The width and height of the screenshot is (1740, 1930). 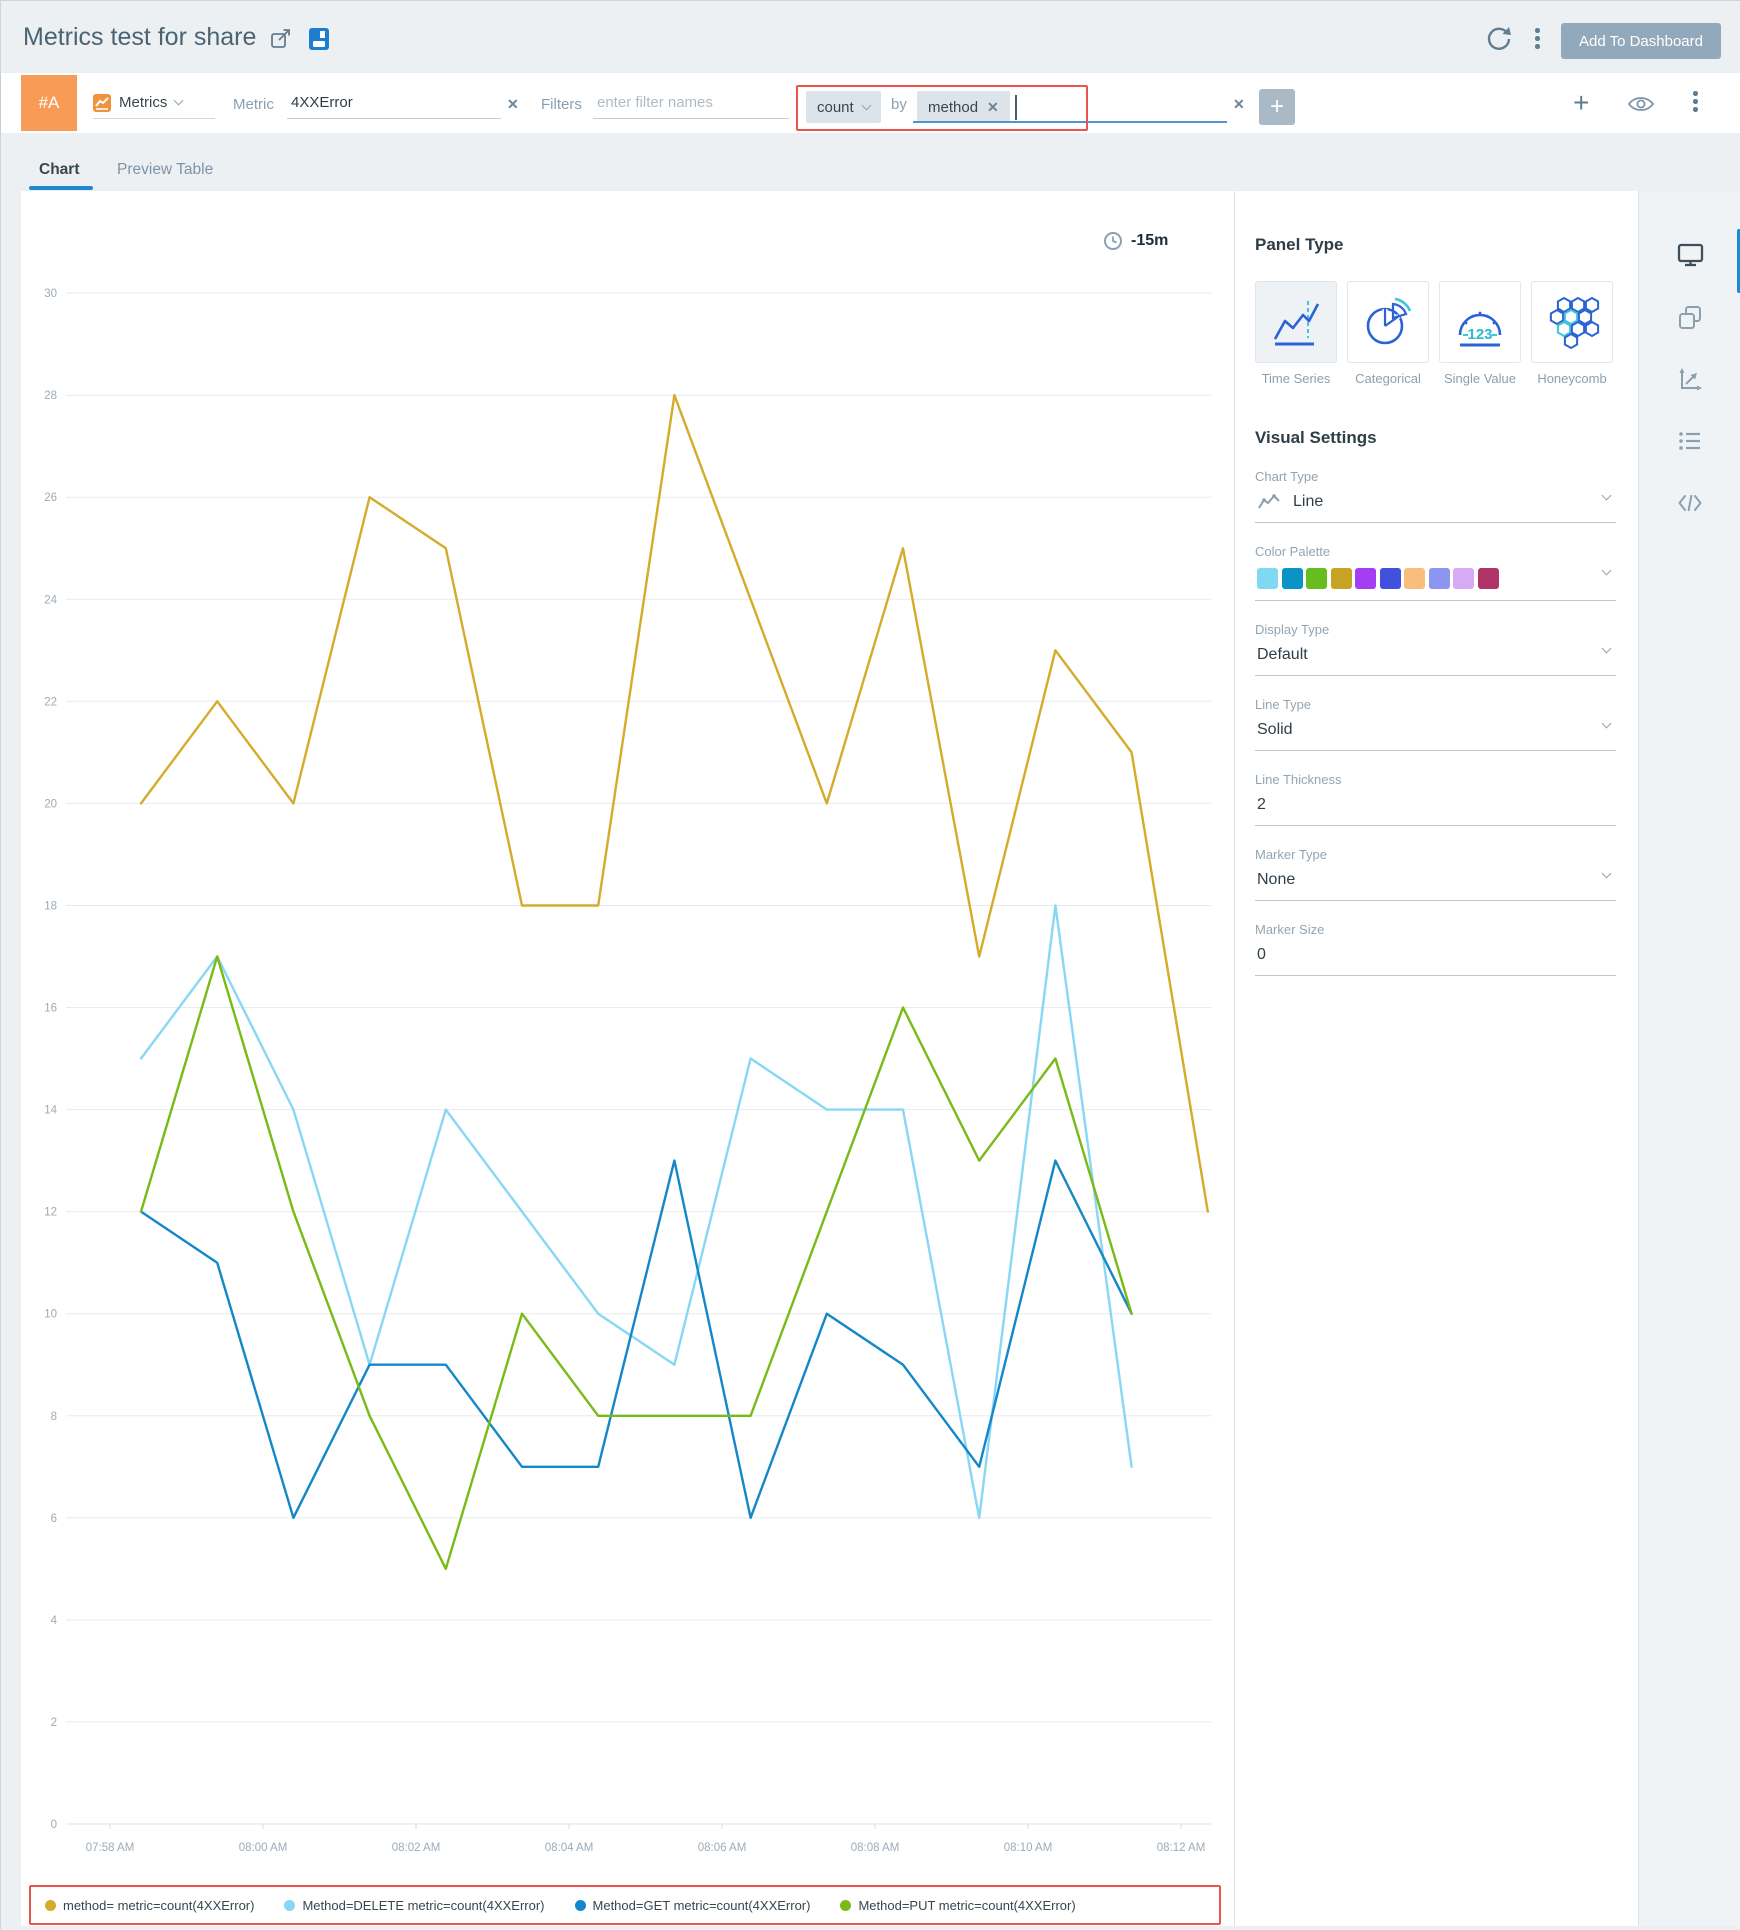 I want to click on source-type-label: Metrics, so click(x=143, y=102).